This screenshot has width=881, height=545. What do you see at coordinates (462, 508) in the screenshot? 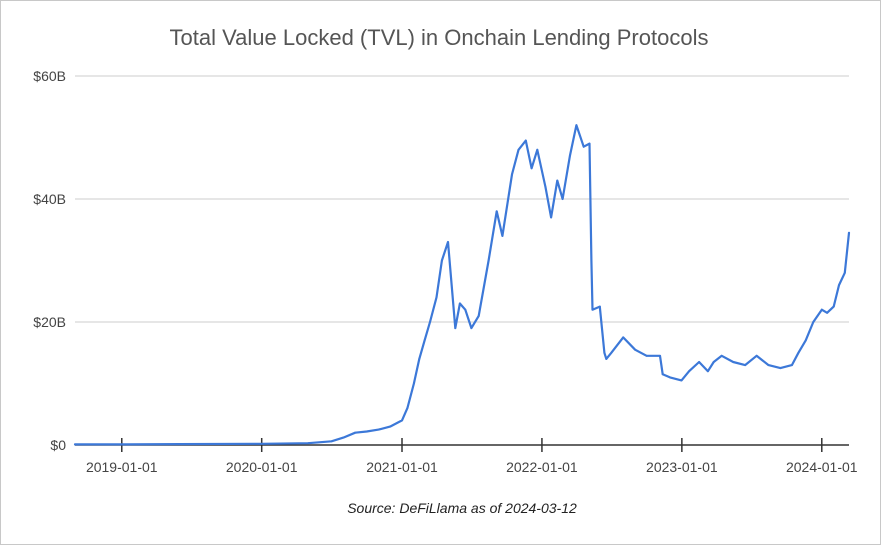
I see `source-note: Source: DeFiLlama as of 2024-03-12` at bounding box center [462, 508].